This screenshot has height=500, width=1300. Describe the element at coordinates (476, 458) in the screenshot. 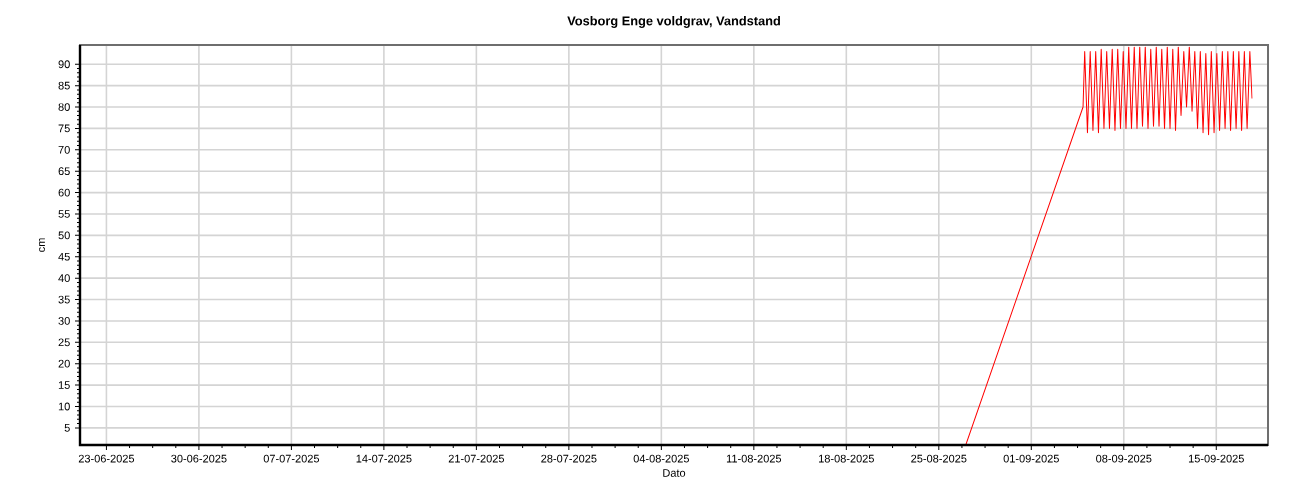

I see `x-tick-label: 21-07-2025` at that location.